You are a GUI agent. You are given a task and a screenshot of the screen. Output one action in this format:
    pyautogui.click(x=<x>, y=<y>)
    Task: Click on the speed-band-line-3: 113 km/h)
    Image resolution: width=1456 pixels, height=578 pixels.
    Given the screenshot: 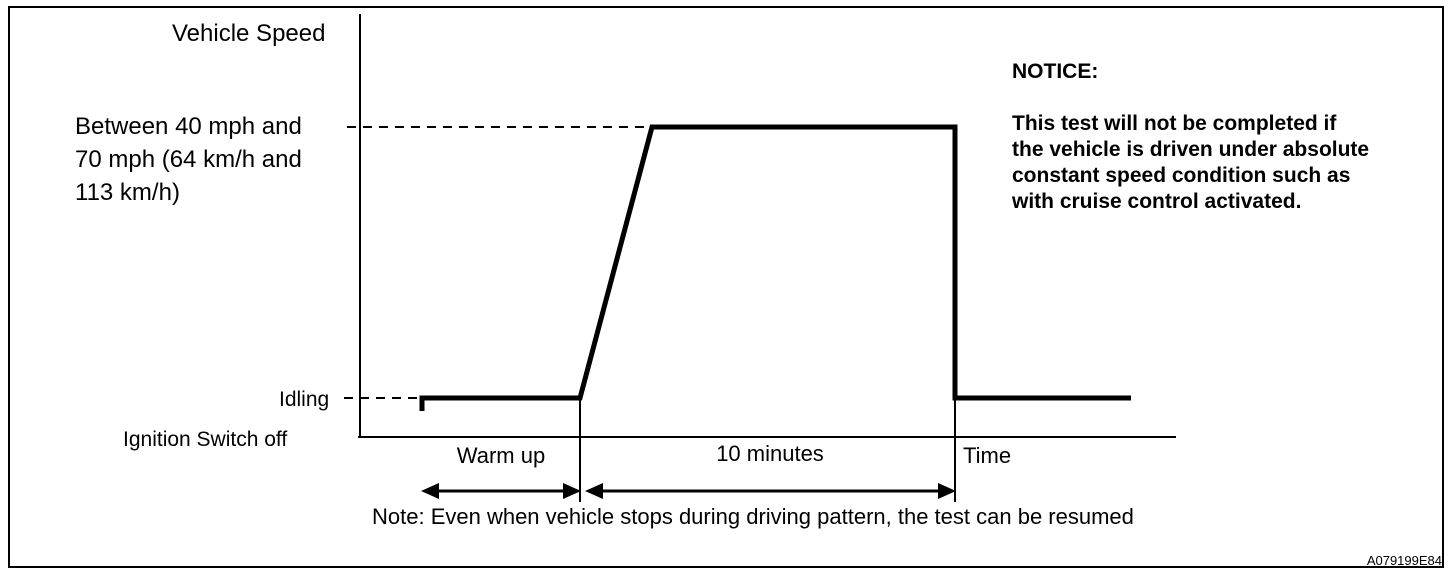 What is the action you would take?
    pyautogui.click(x=127, y=192)
    